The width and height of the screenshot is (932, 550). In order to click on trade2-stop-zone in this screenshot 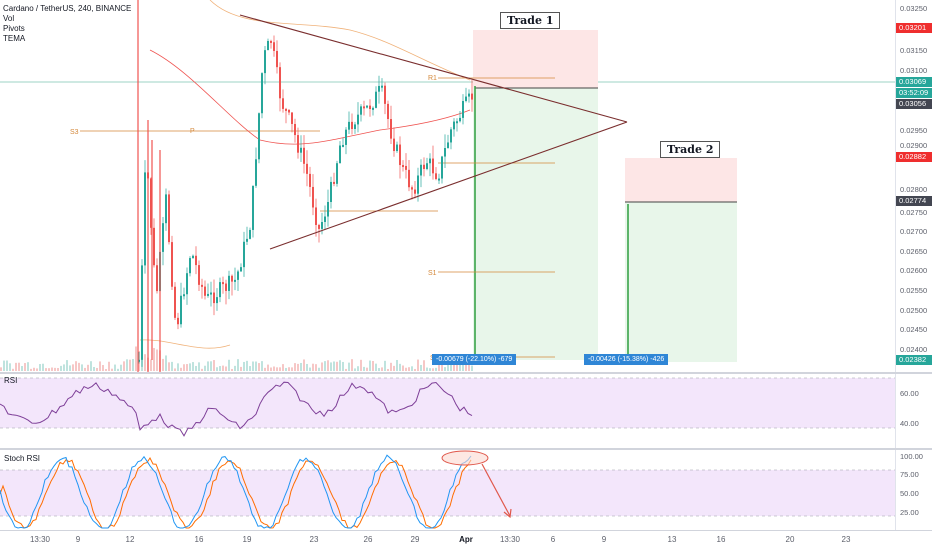, I will do `click(681, 180)`.